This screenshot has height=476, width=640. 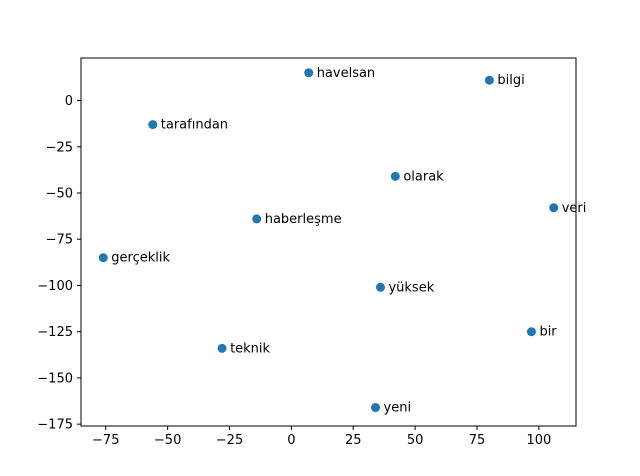 What do you see at coordinates (69, 101) in the screenshot?
I see `y-tick-label: 0` at bounding box center [69, 101].